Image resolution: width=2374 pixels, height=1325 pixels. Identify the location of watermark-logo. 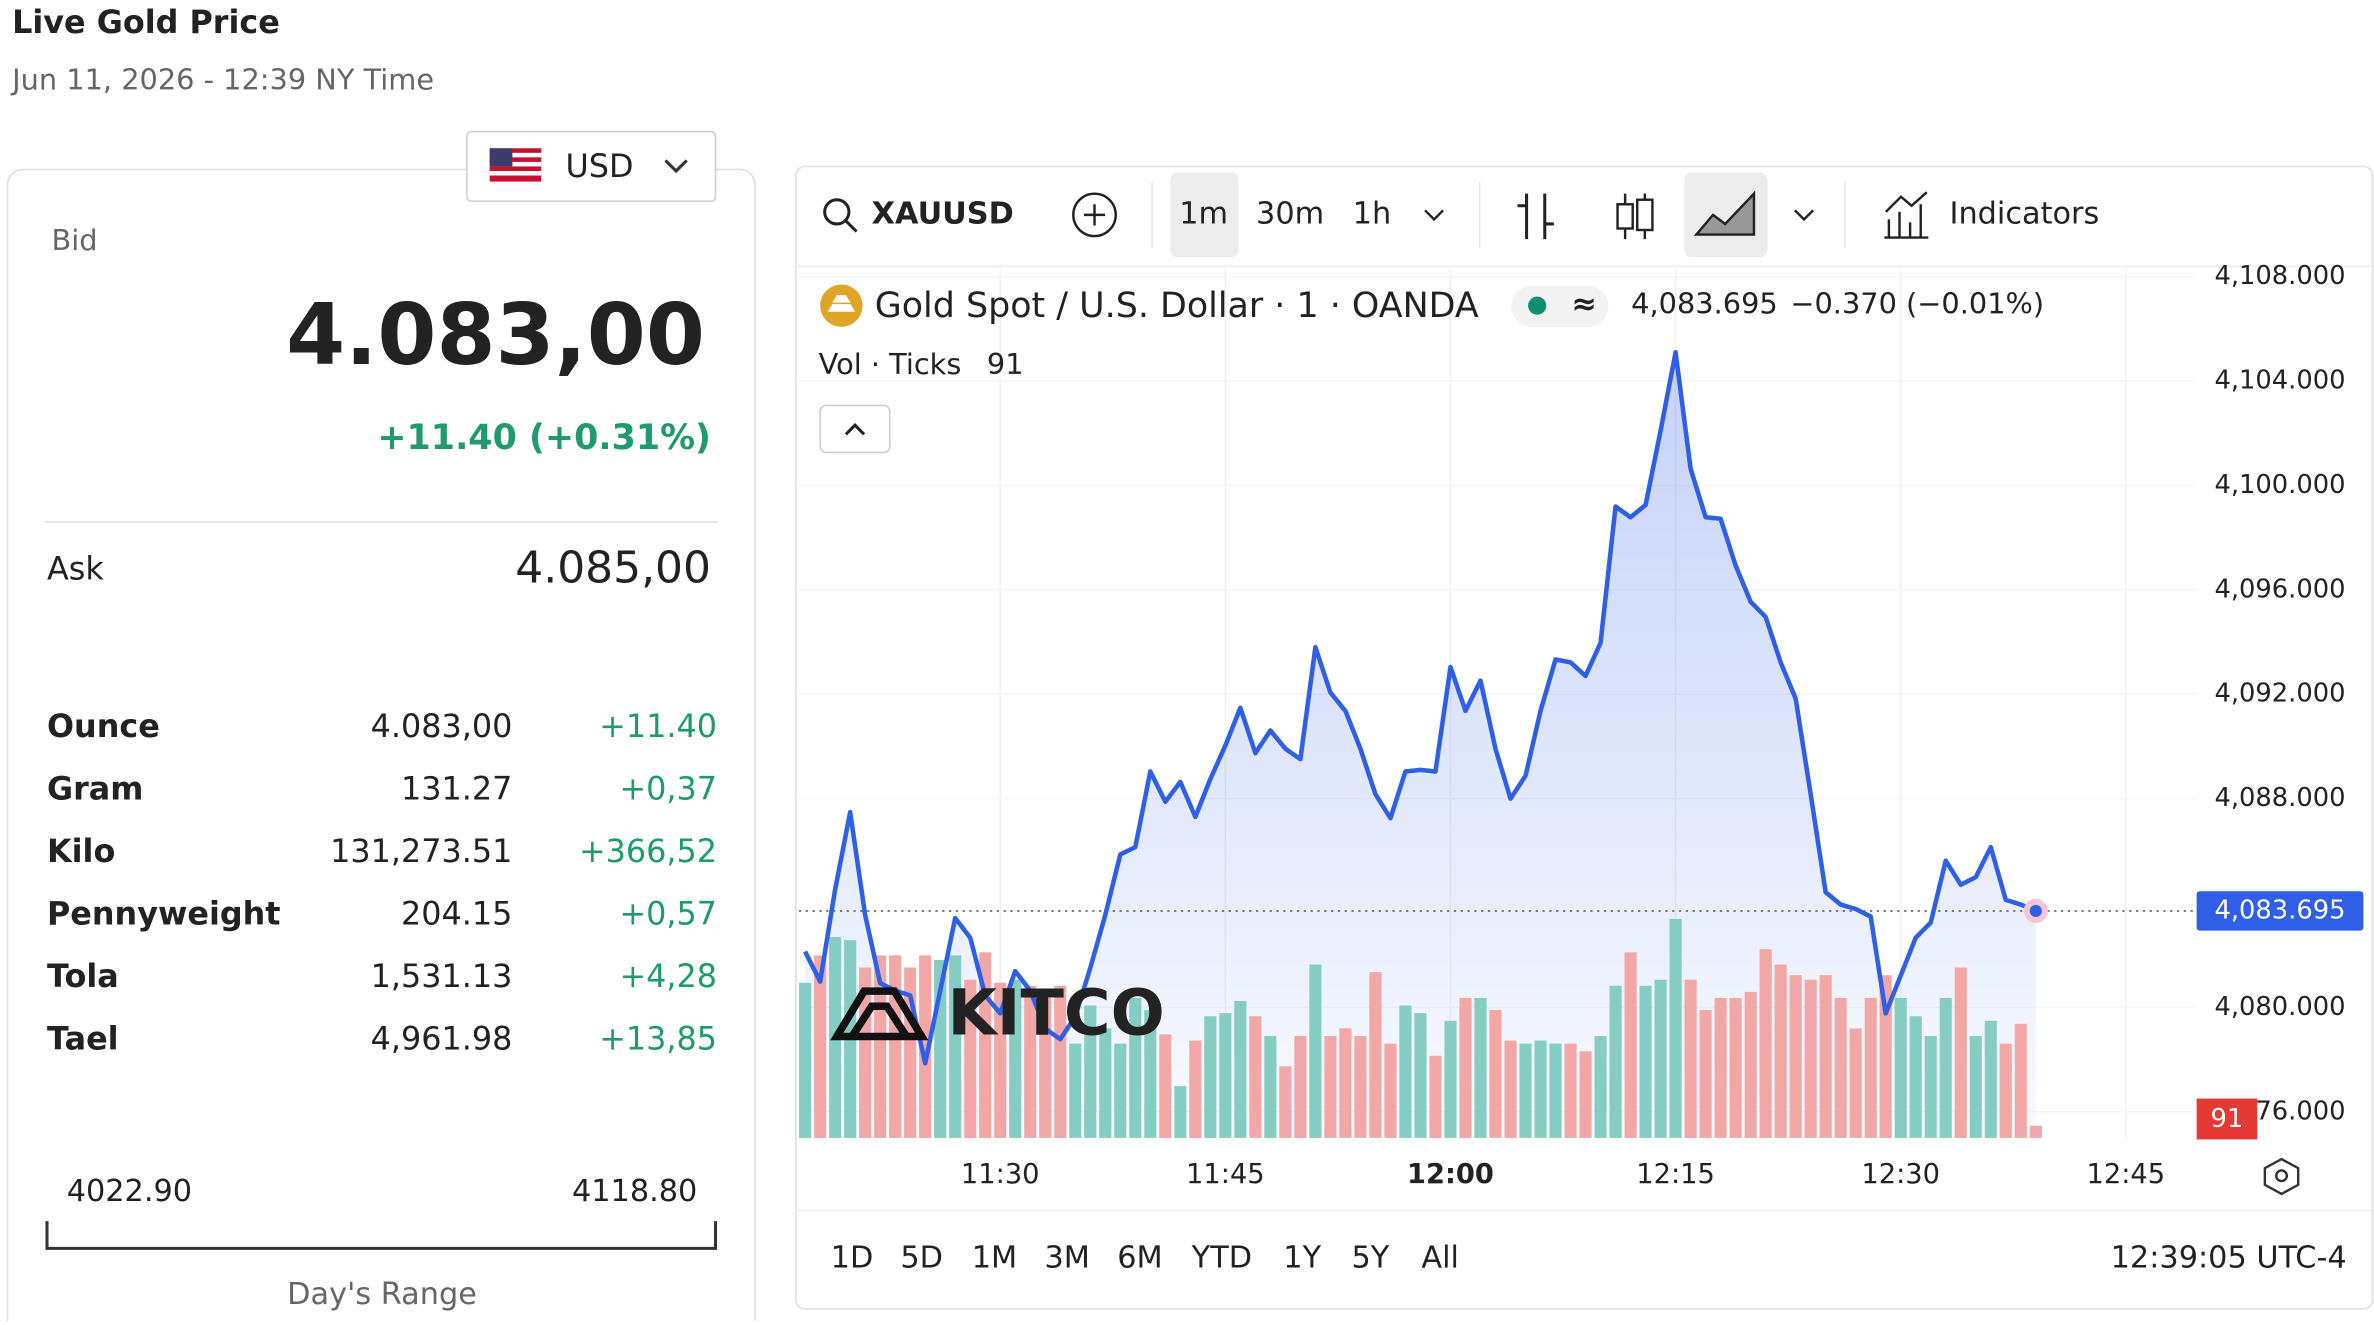
(879, 1014).